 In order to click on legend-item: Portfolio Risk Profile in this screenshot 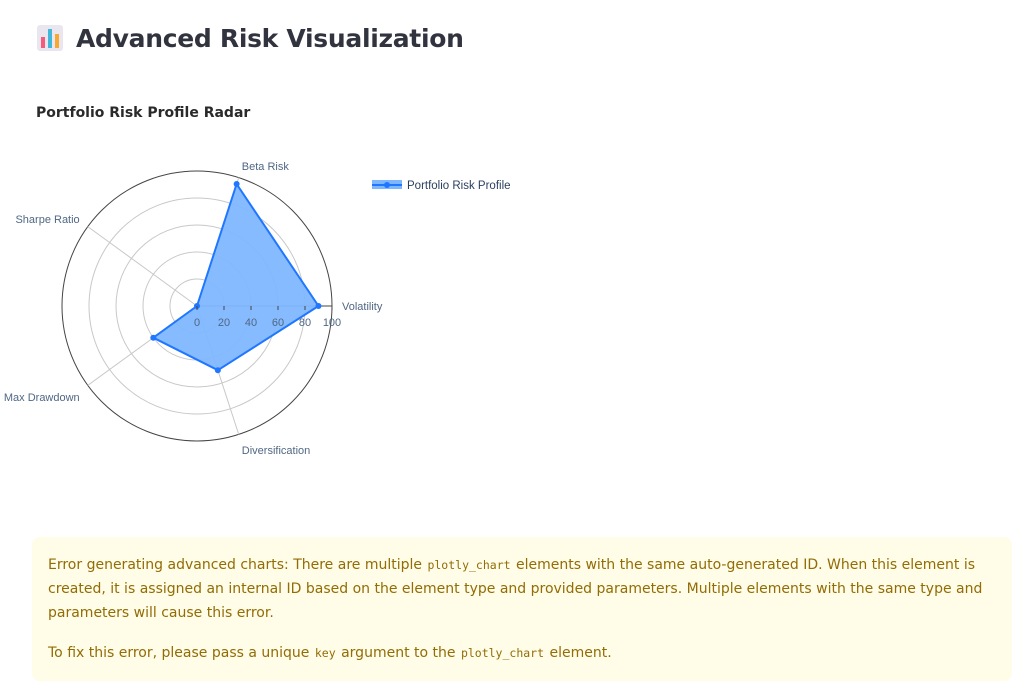, I will do `click(441, 186)`.